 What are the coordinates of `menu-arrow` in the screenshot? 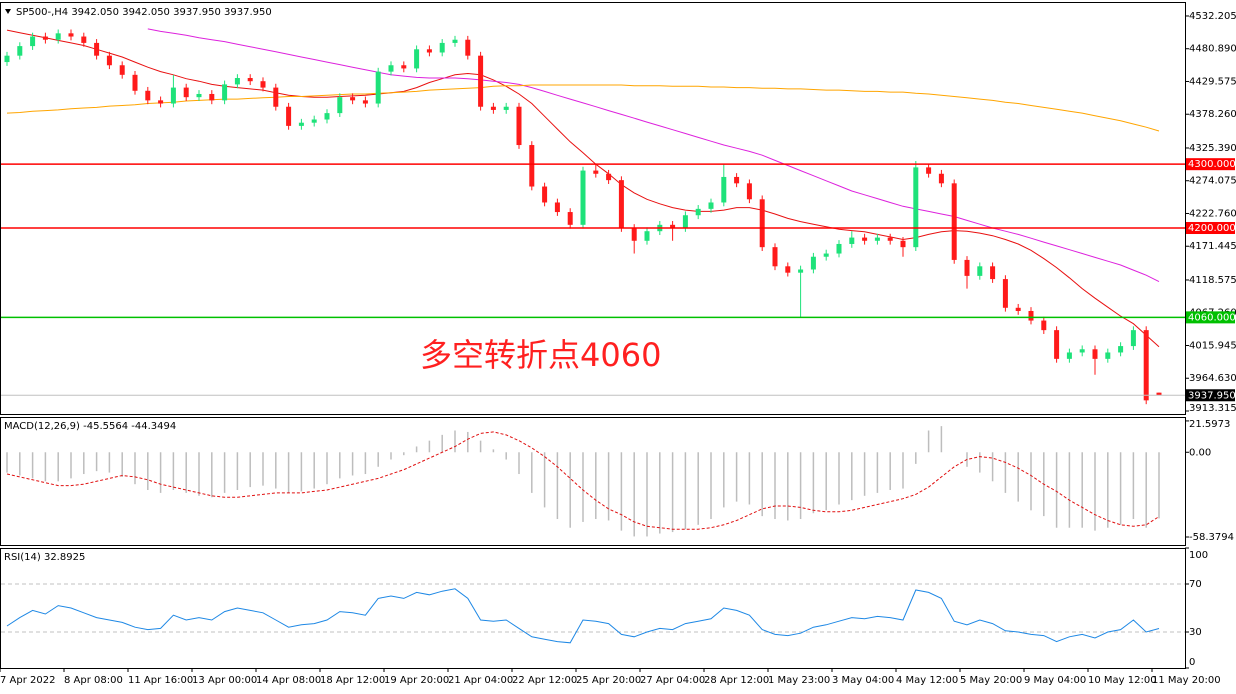 It's located at (8, 11).